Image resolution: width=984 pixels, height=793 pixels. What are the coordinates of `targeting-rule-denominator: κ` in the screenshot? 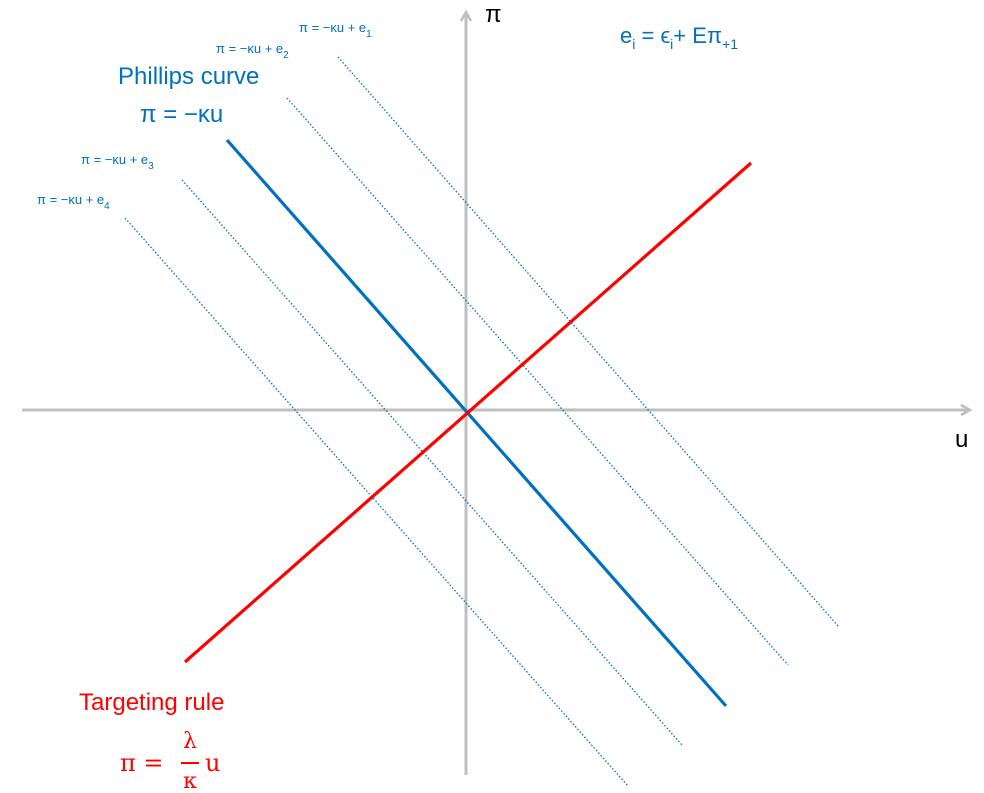 It's located at (190, 781).